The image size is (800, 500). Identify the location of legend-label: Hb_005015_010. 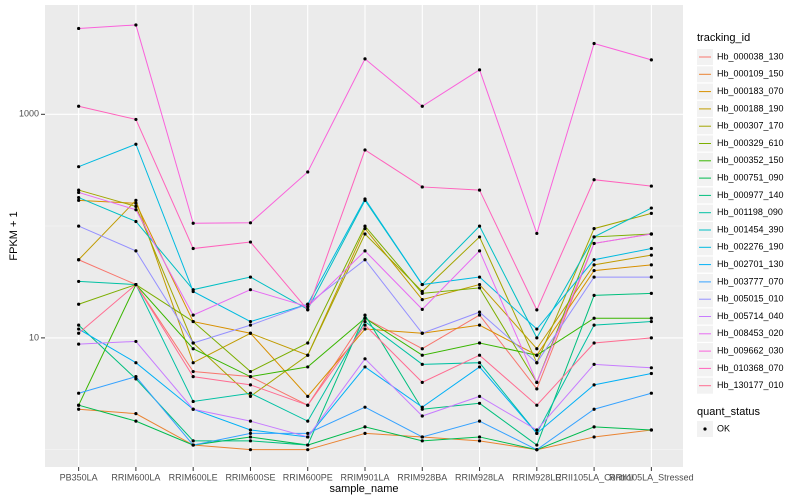
(750, 299).